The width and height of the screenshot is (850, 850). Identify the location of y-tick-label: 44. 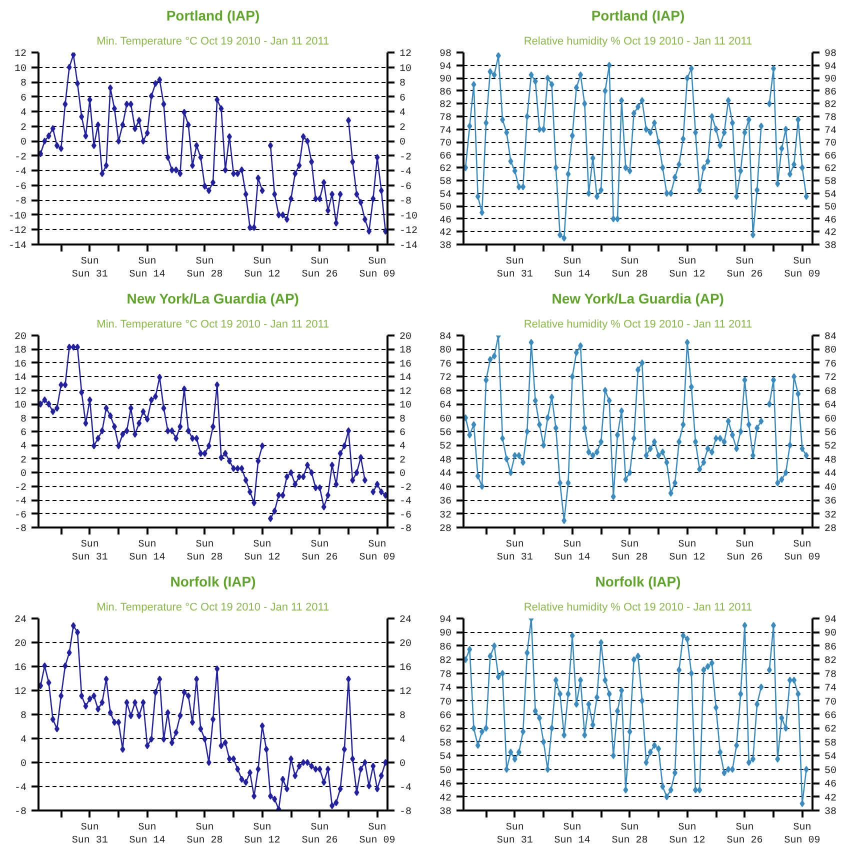
(446, 474).